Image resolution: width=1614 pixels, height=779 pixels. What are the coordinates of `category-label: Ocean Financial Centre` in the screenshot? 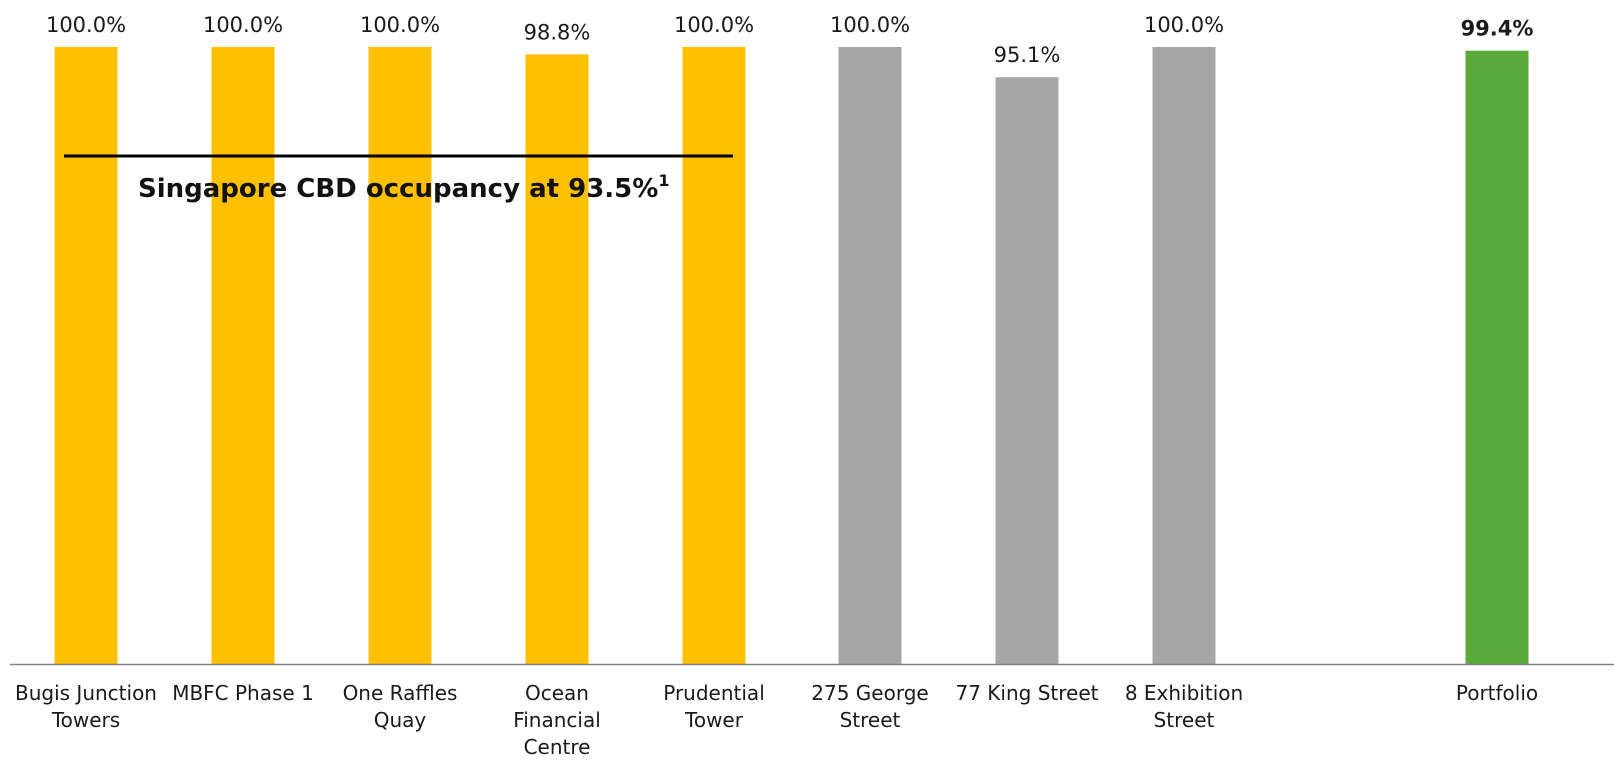 It's located at (557, 720).